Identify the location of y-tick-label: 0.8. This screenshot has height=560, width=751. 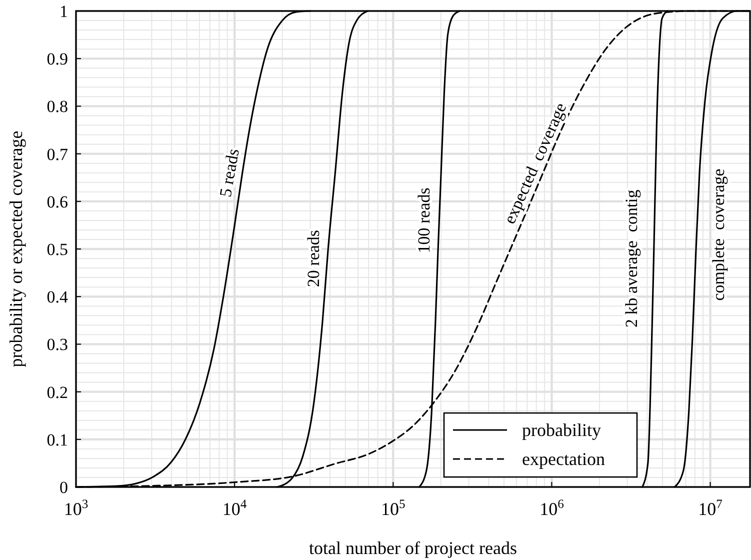
(57, 106).